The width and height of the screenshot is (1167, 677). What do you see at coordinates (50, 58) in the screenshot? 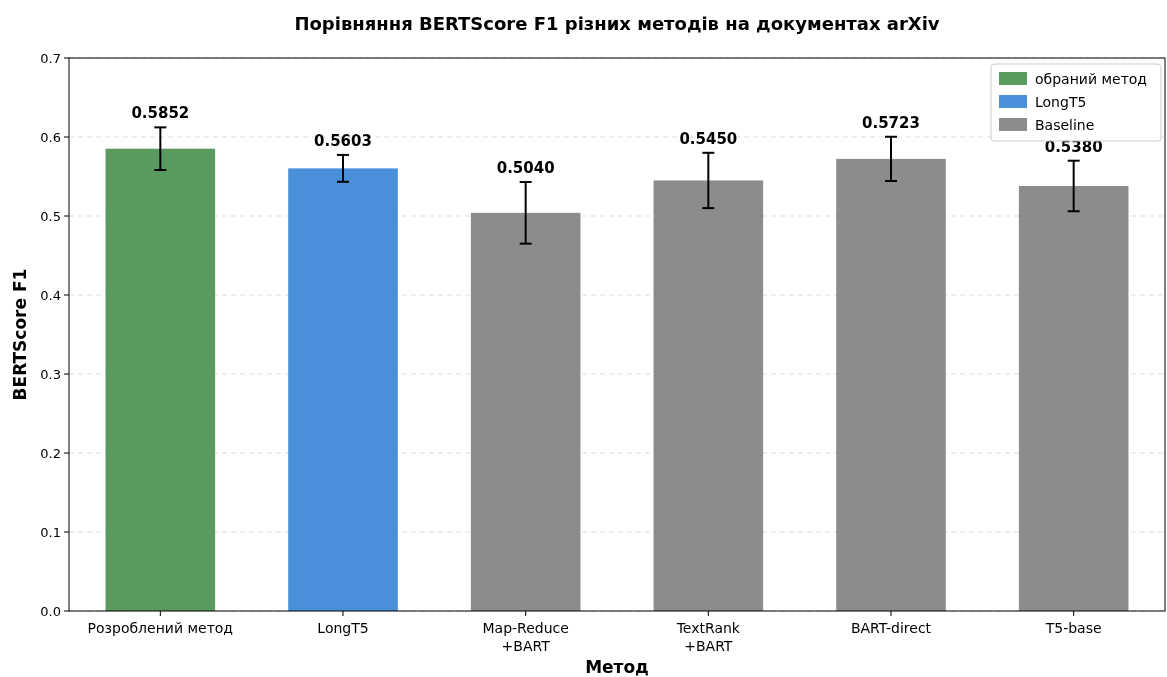
I see `y-tick-label: 0.7` at bounding box center [50, 58].